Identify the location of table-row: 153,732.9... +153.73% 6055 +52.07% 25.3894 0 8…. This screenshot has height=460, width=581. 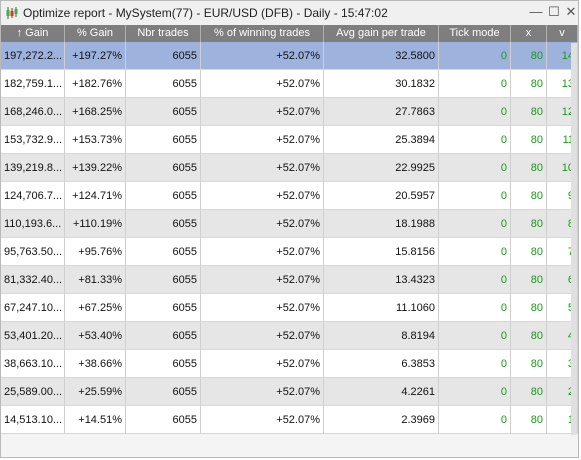
(289, 140).